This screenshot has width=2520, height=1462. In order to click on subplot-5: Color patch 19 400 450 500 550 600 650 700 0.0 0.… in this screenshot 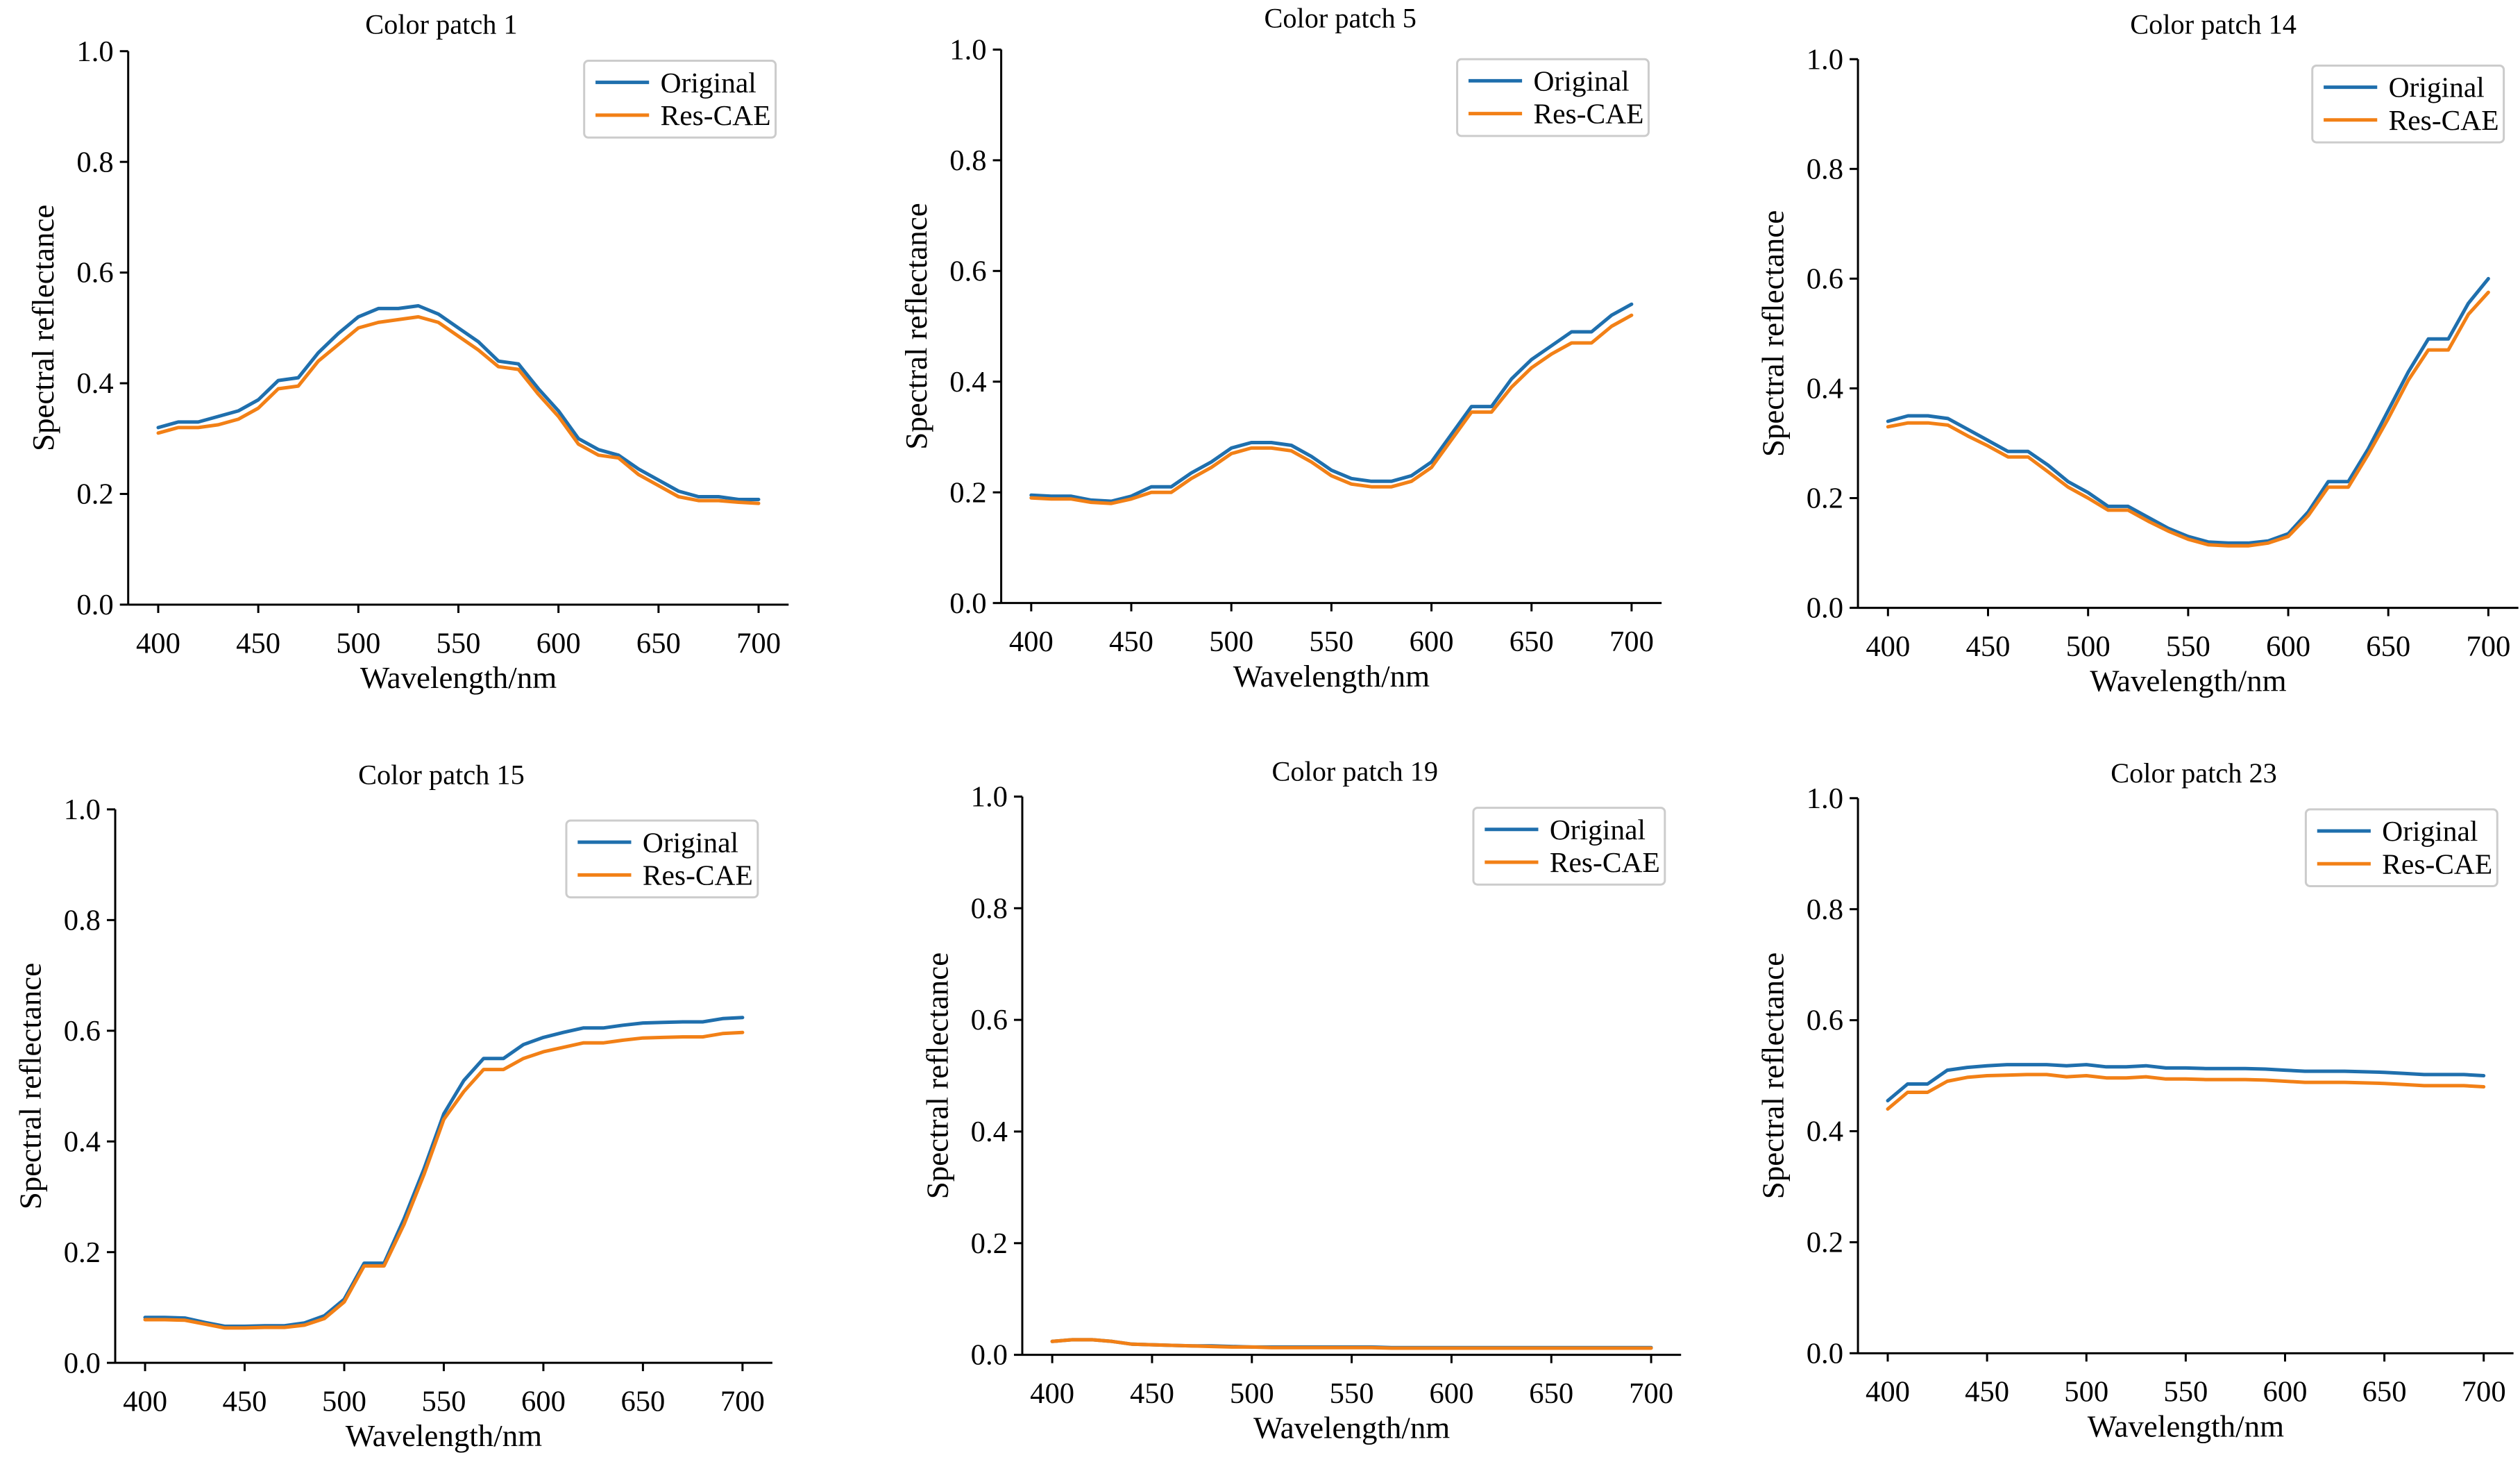, I will do `click(1301, 1101)`.